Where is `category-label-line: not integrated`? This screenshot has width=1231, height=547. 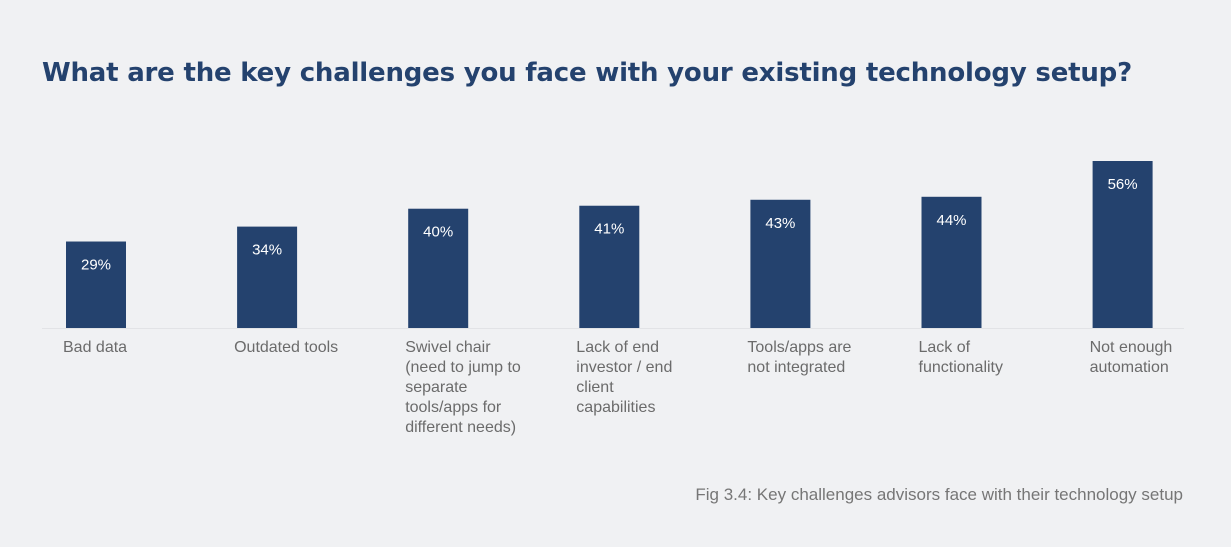
category-label-line: not integrated is located at coordinates (796, 367).